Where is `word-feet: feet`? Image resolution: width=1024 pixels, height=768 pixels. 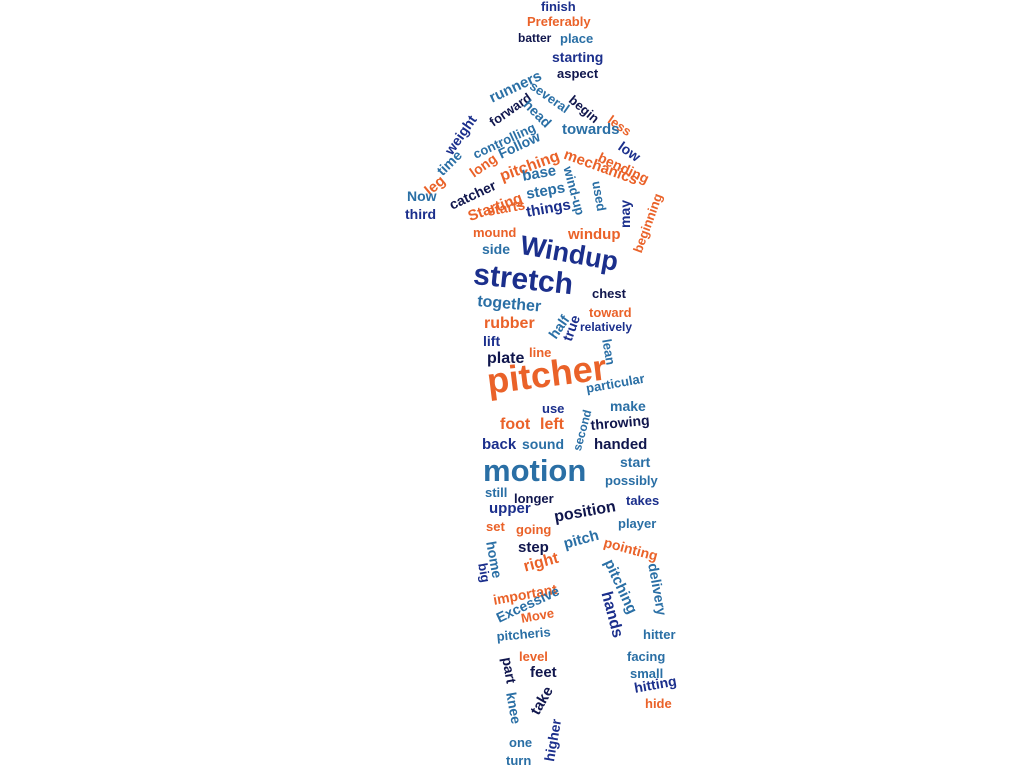
word-feet: feet is located at coordinates (543, 672).